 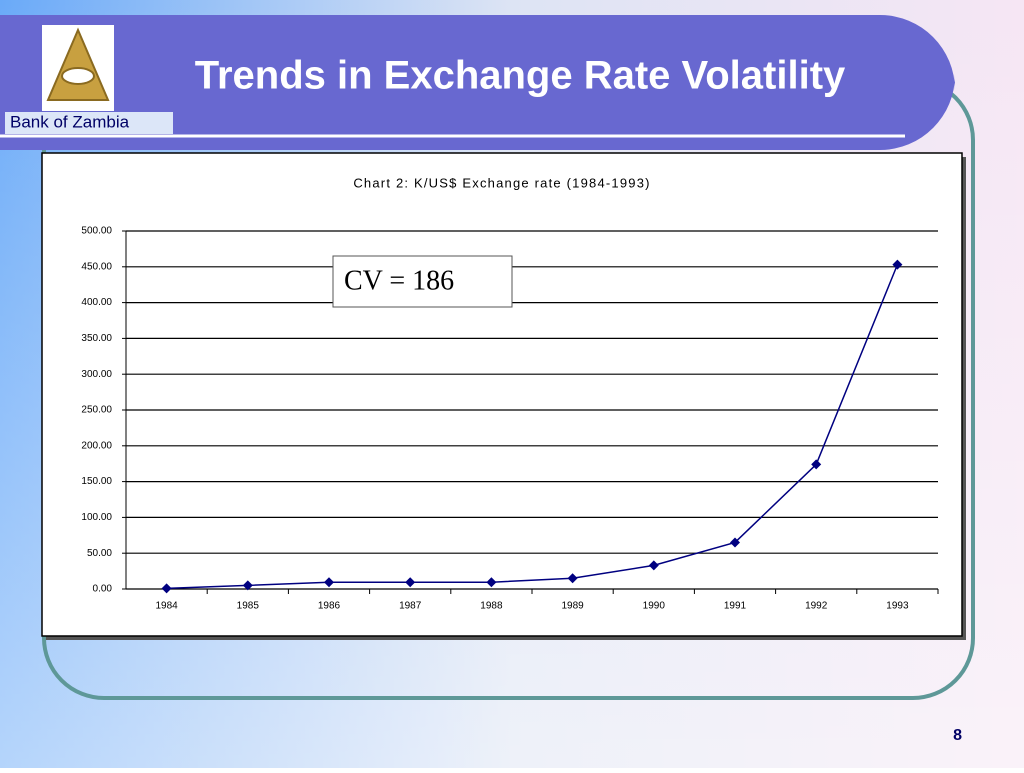 What do you see at coordinates (78, 76) in the screenshot?
I see `logo-ring` at bounding box center [78, 76].